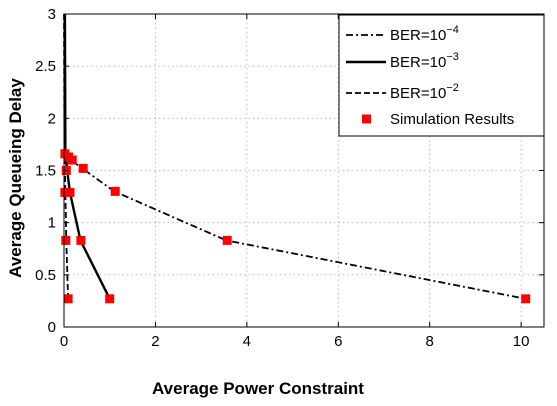 This screenshot has width=557, height=406. What do you see at coordinates (521, 341) in the screenshot?
I see `x-tick-label: 10` at bounding box center [521, 341].